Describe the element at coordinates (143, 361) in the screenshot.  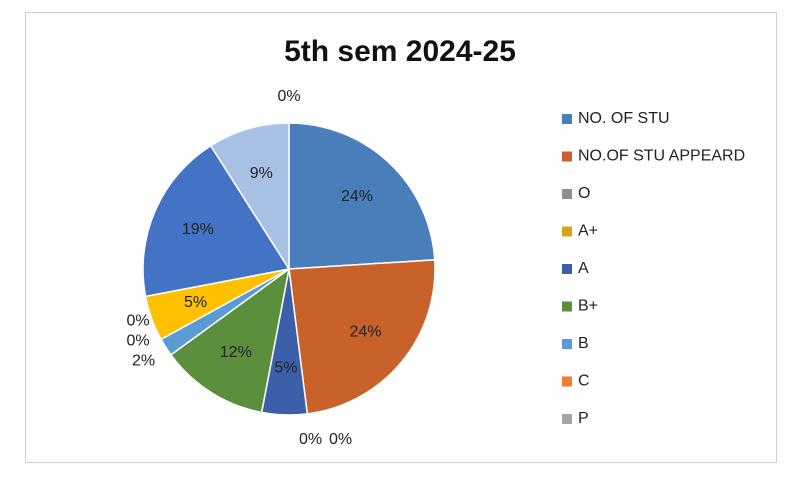
I see `data-label: 2%` at that location.